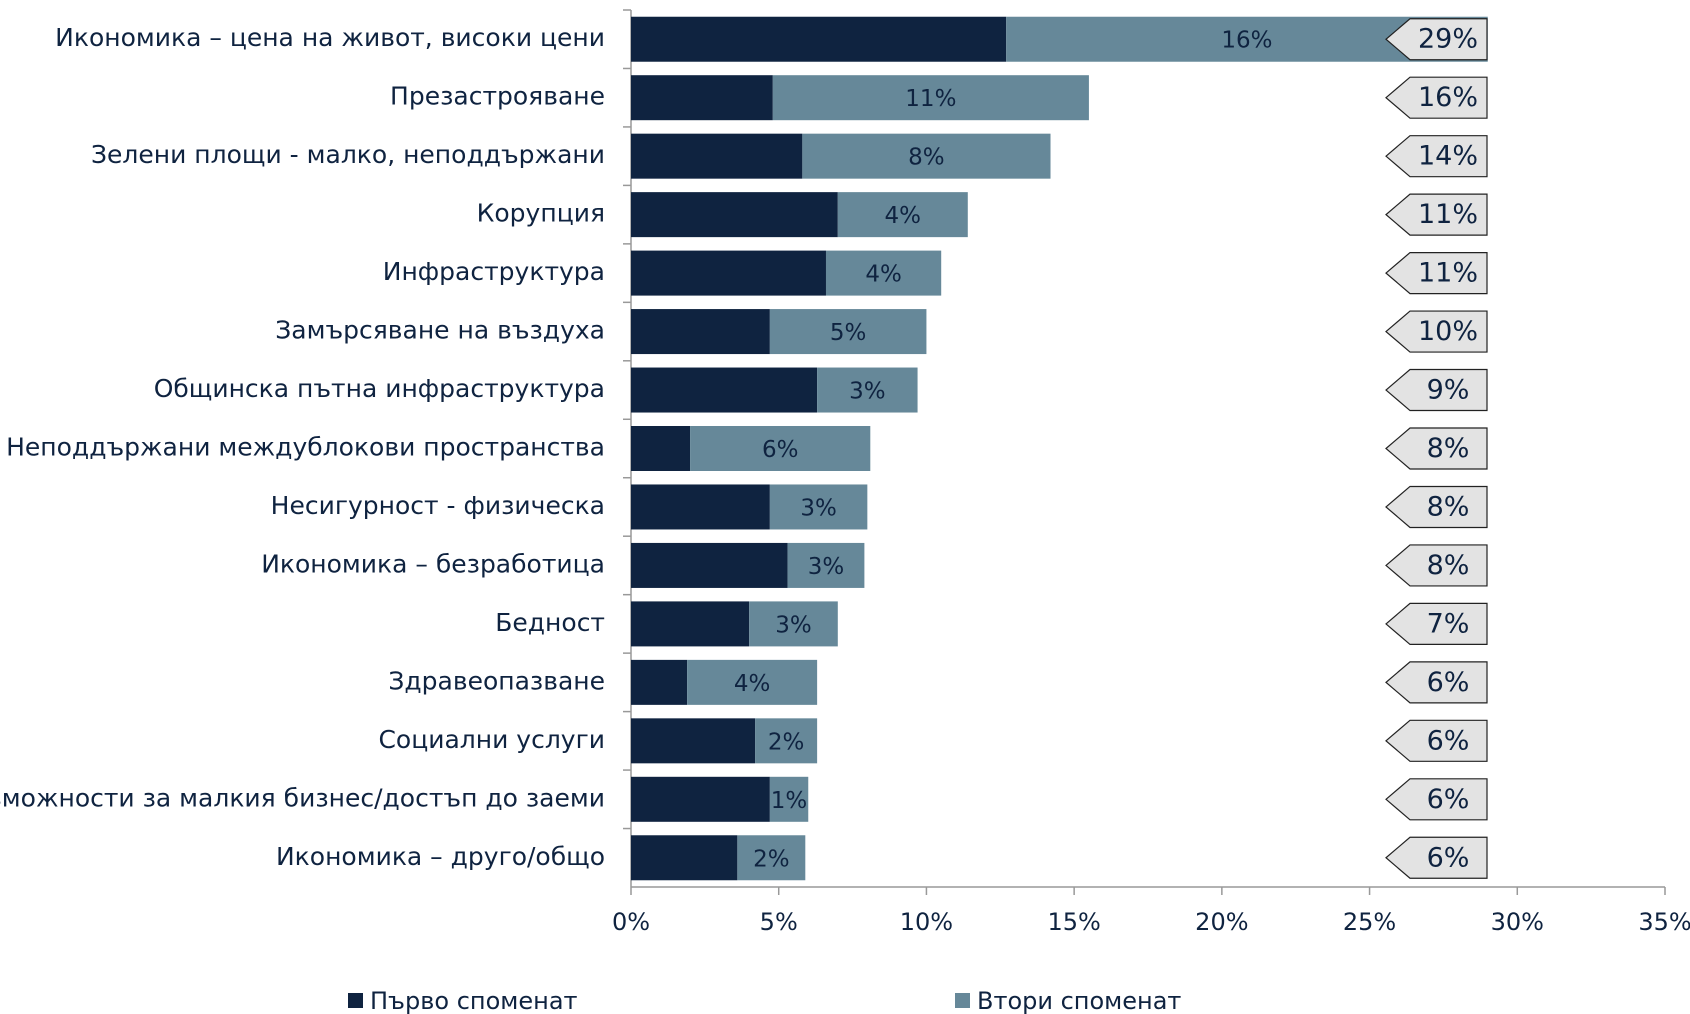 This screenshot has width=1690, height=1014. What do you see at coordinates (1448, 623) in the screenshot?
I see `total-label: 7%` at bounding box center [1448, 623].